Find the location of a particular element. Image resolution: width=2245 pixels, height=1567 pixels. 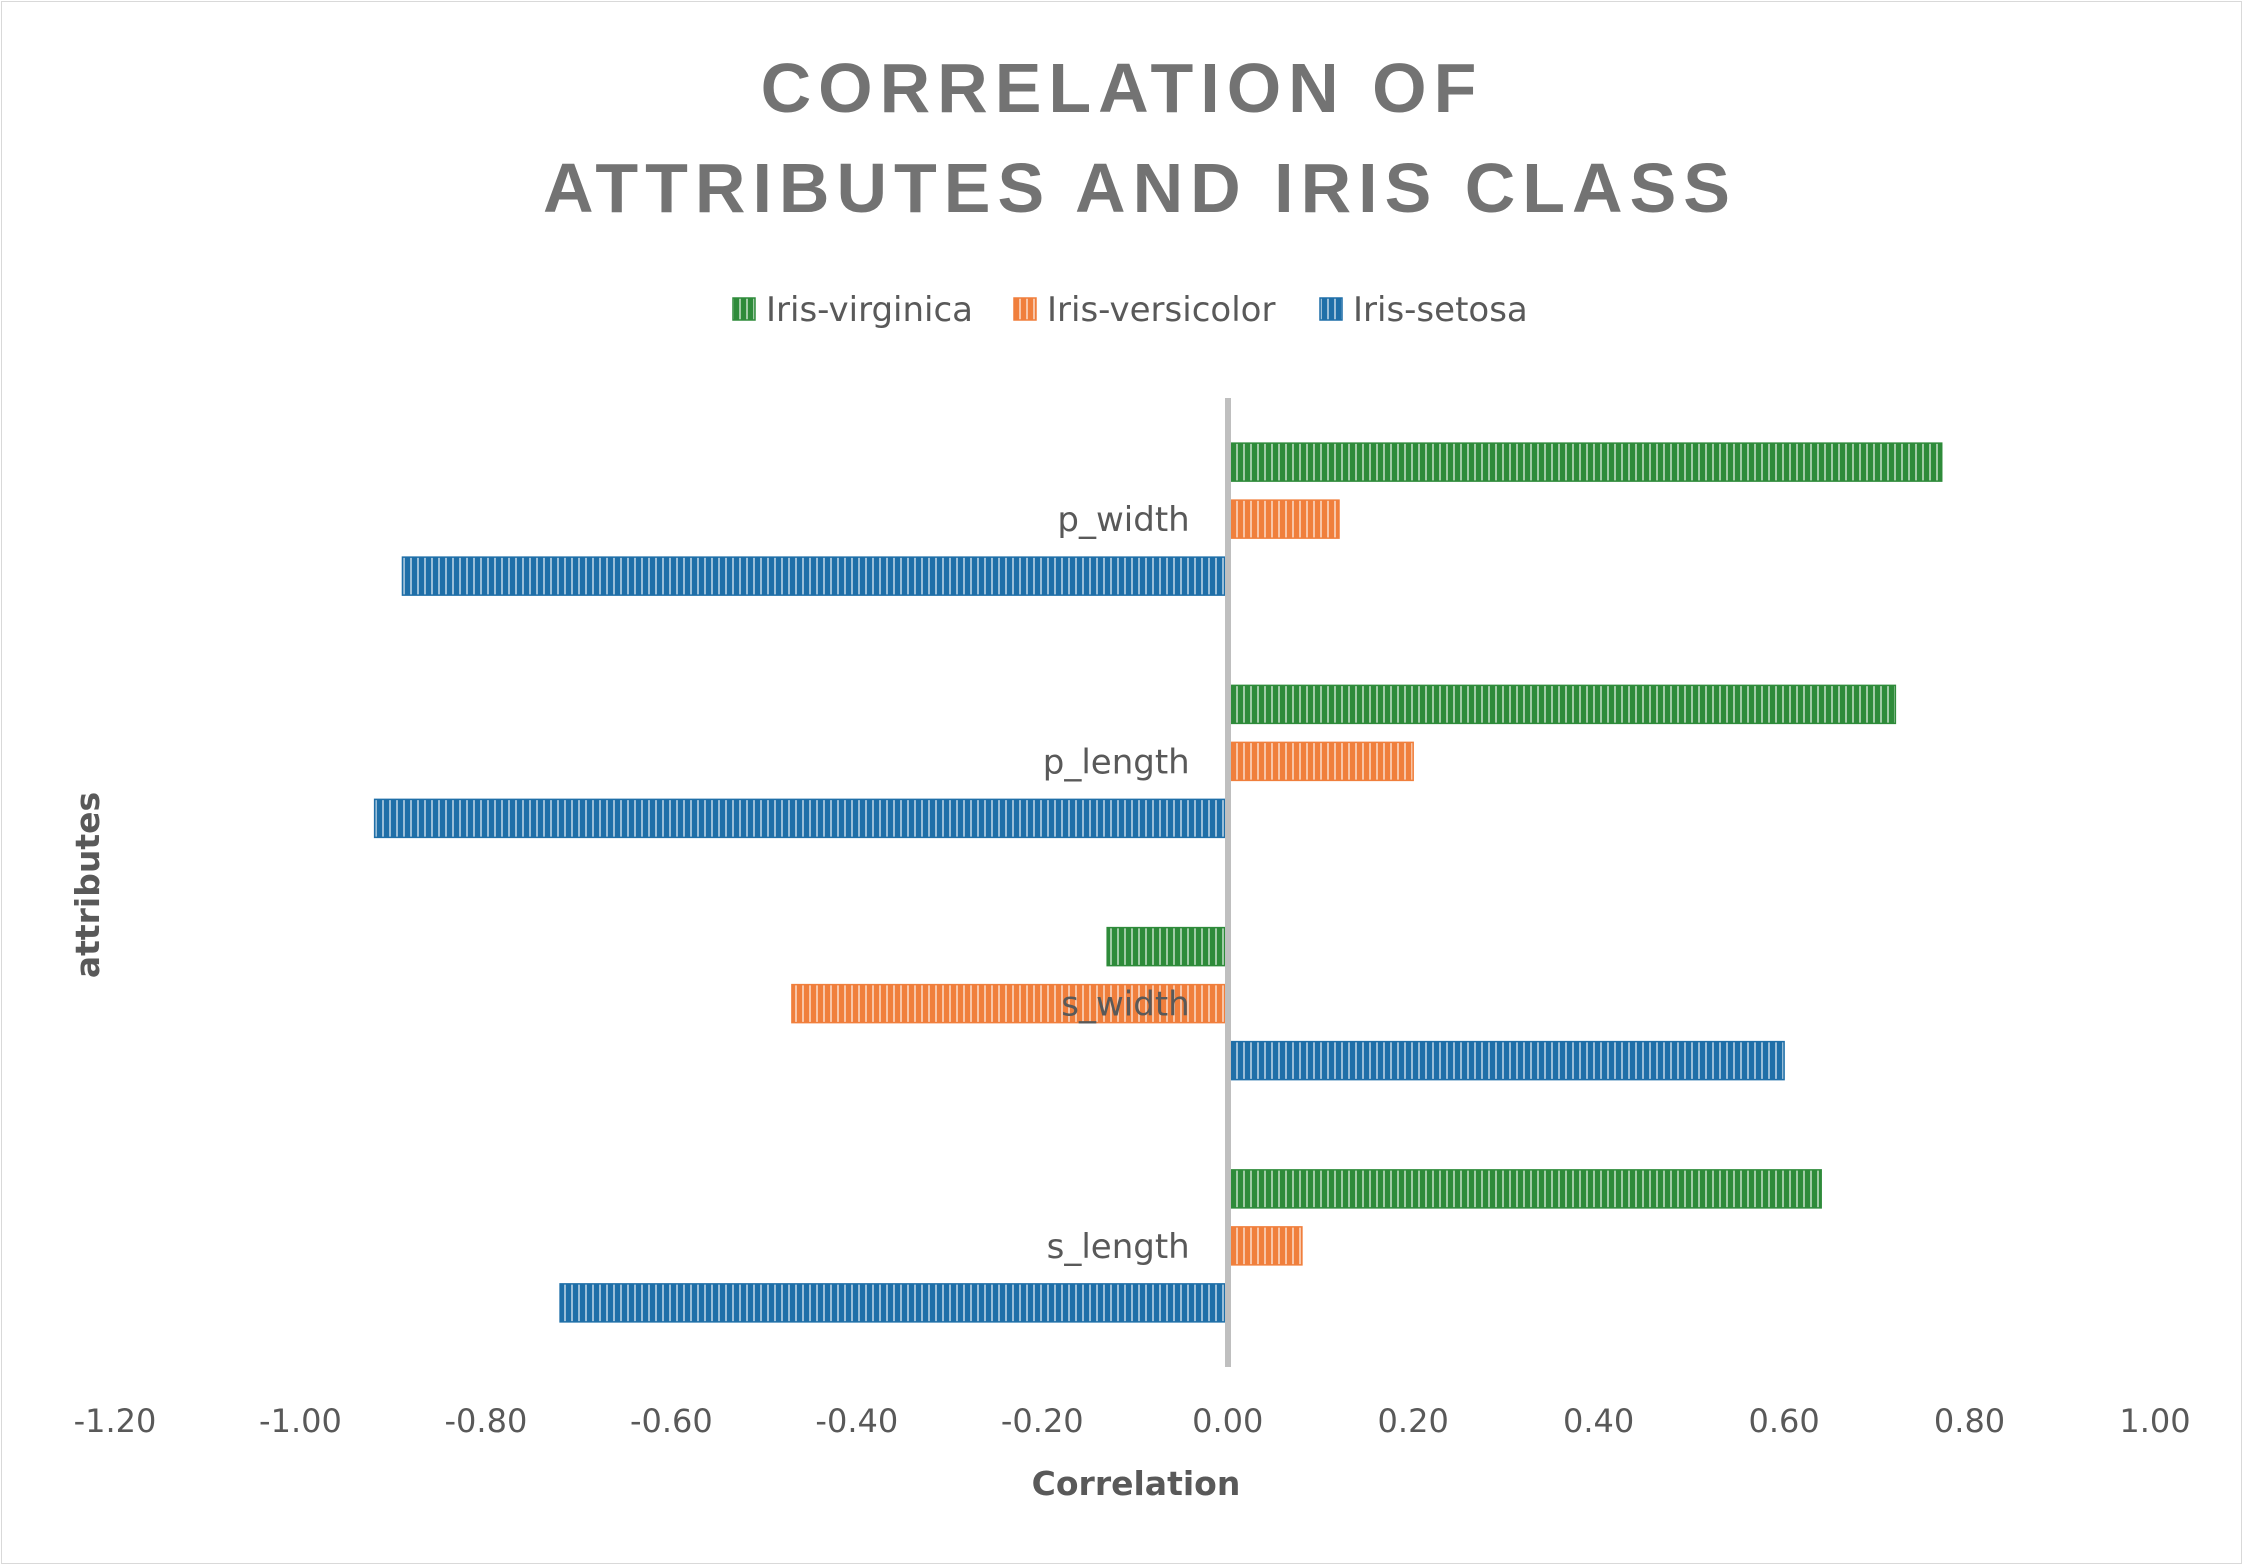

legend-swatch-iris-setosa is located at coordinates (1331, 309).